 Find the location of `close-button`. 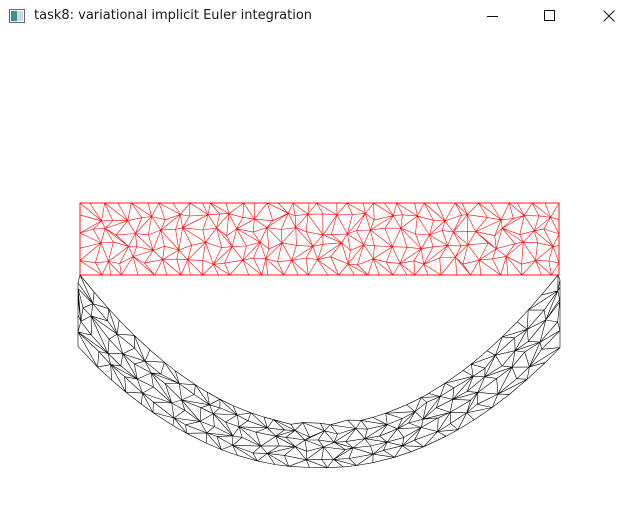

close-button is located at coordinates (609, 16).